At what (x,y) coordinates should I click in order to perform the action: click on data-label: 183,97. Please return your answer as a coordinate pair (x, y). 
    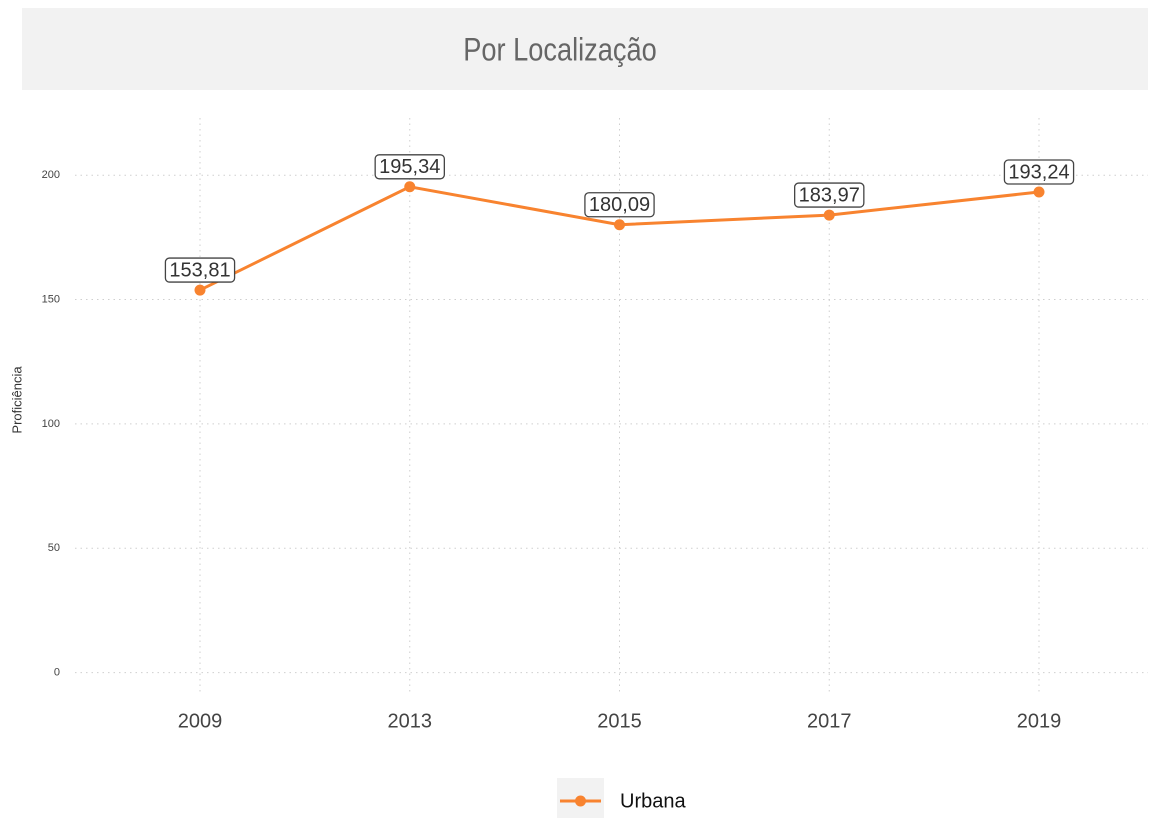
    Looking at the image, I should click on (829, 195).